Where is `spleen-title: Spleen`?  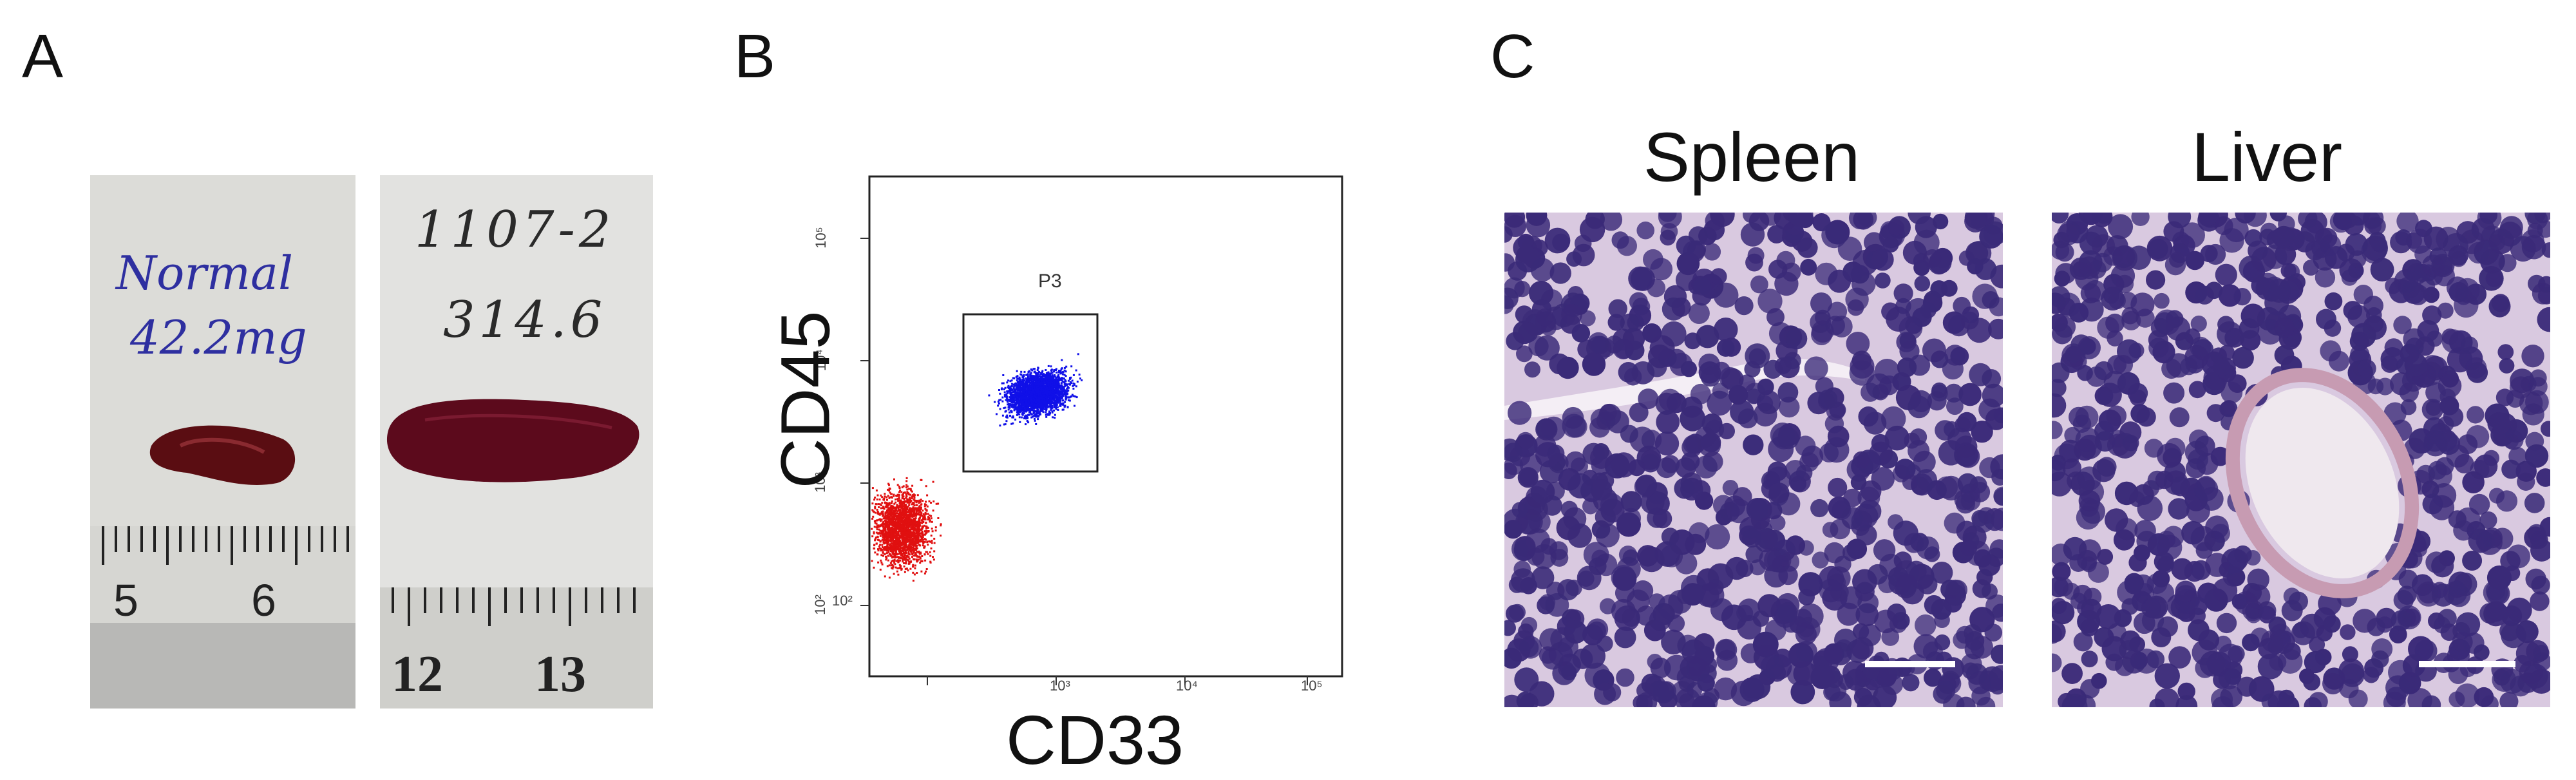
spleen-title: Spleen is located at coordinates (1752, 157).